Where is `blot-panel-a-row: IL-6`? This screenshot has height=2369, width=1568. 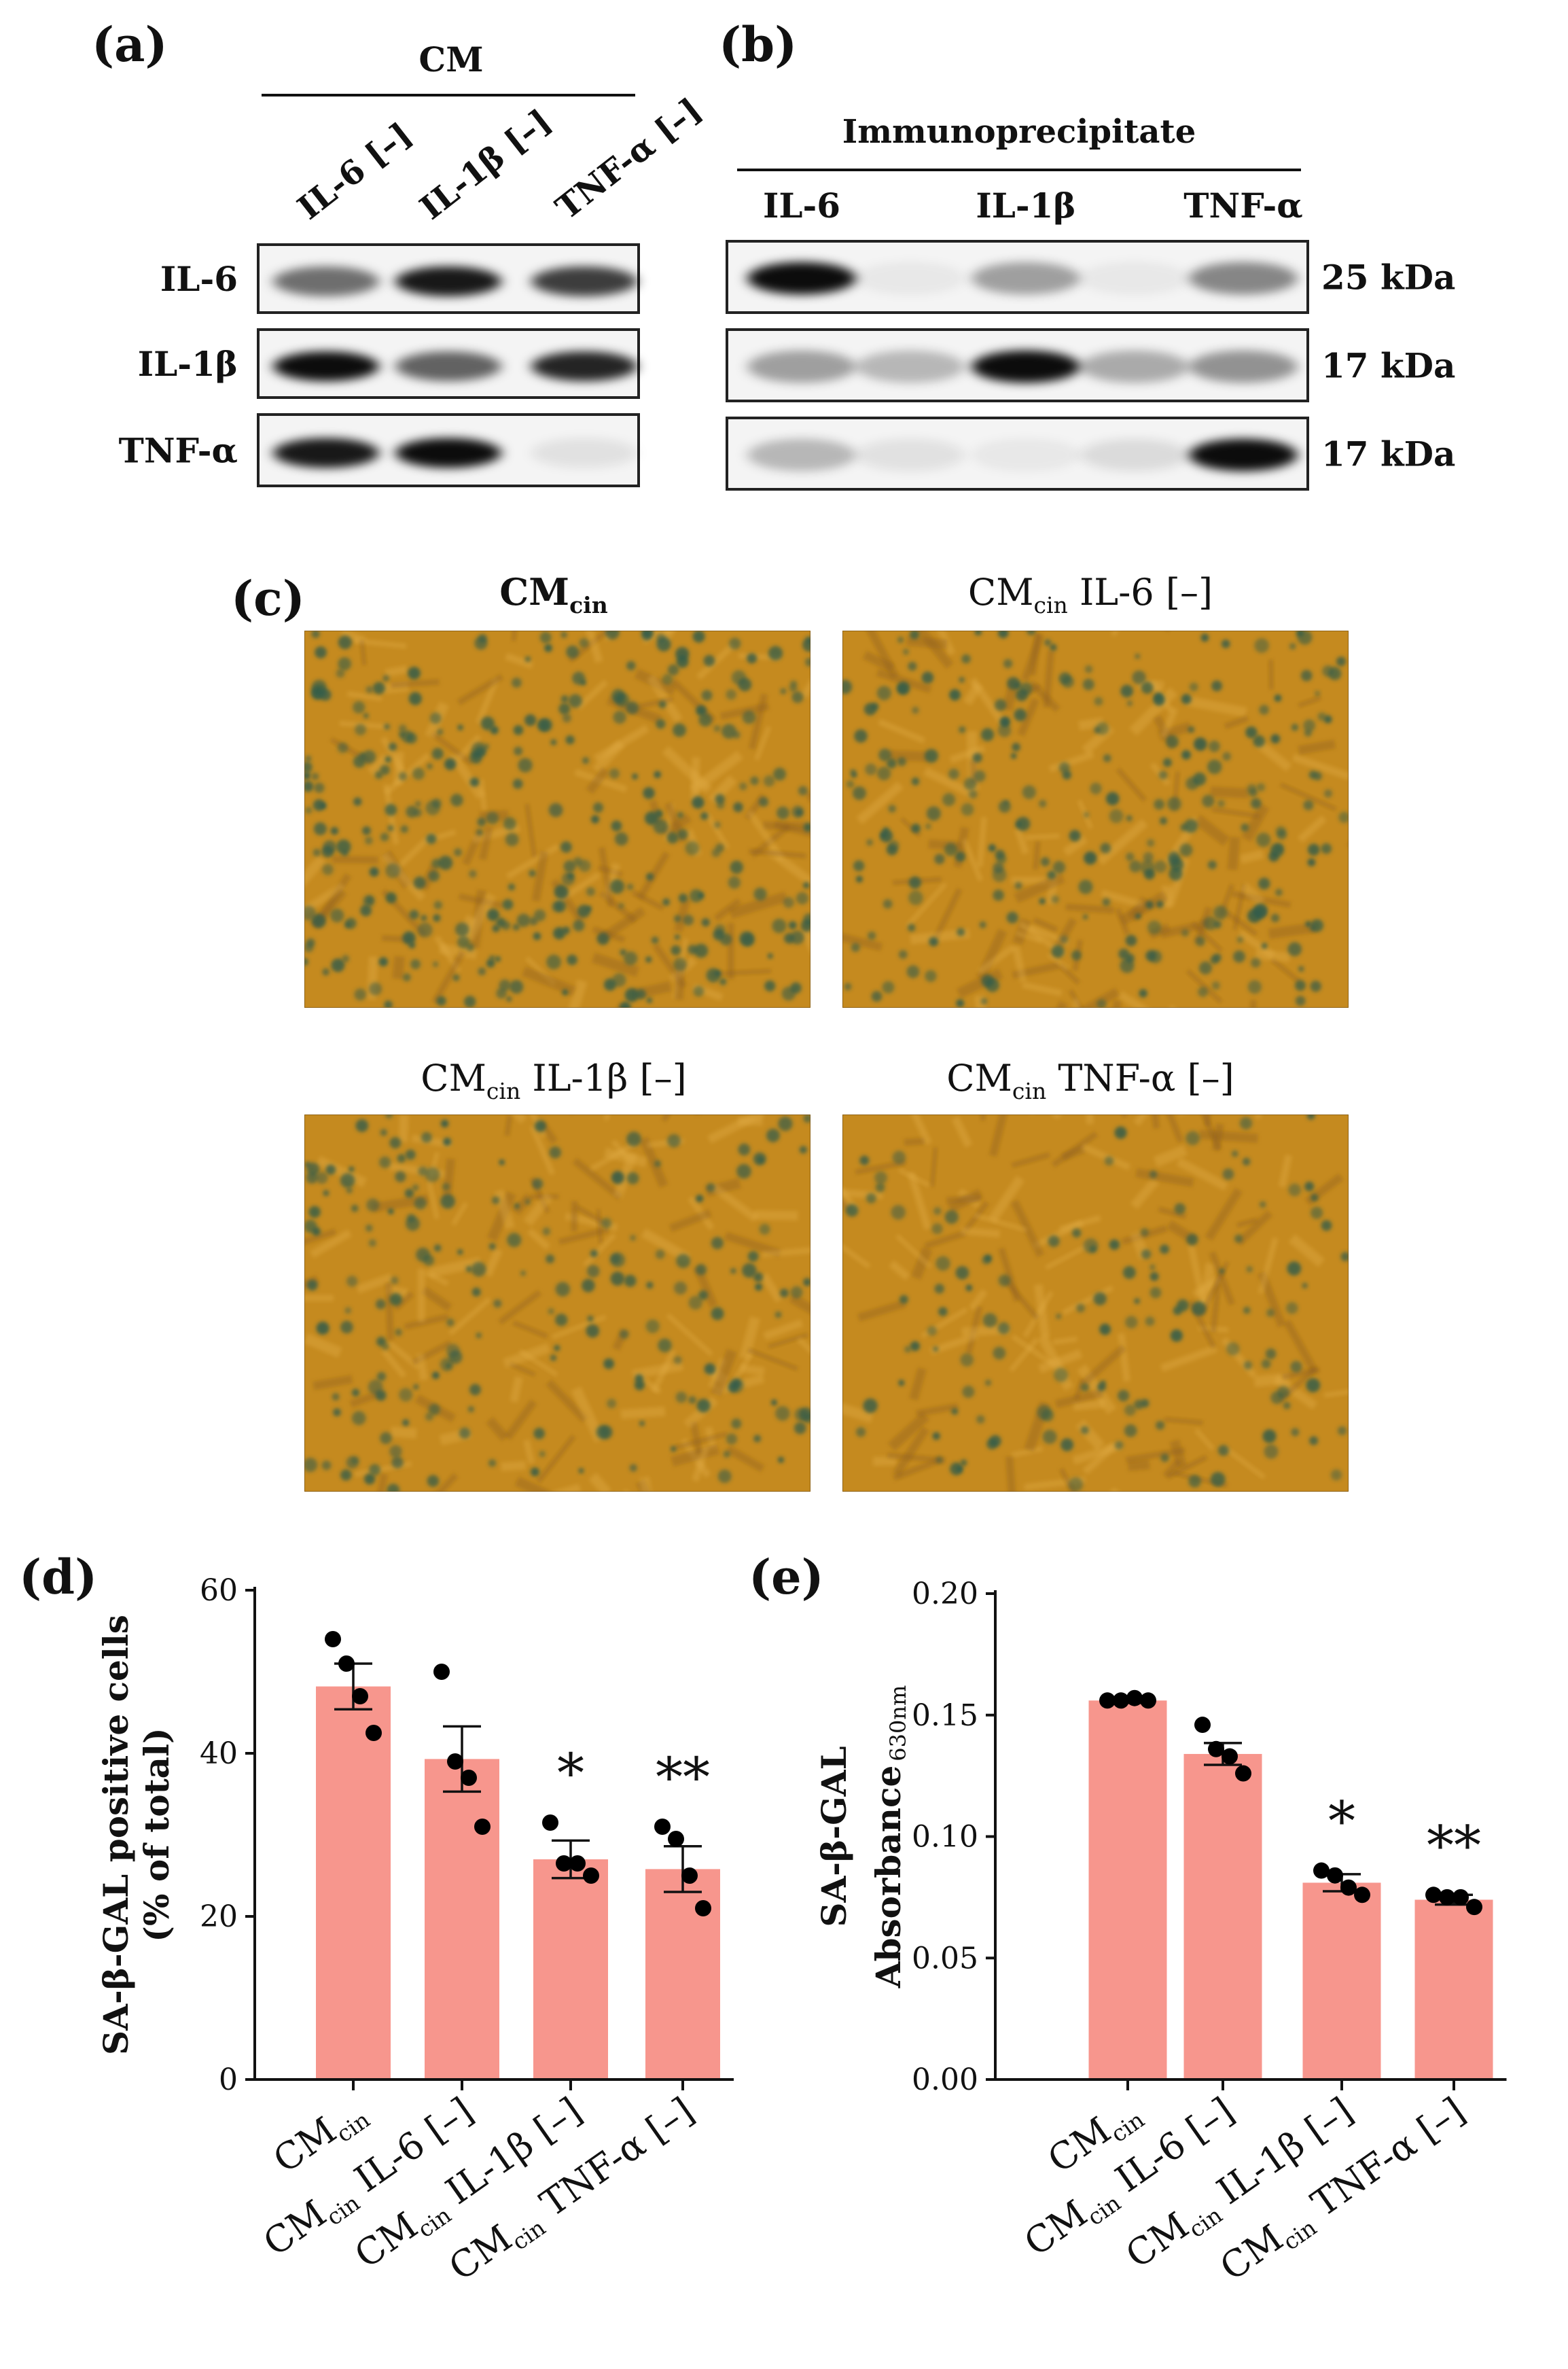 blot-panel-a-row: IL-6 is located at coordinates (400, 279).